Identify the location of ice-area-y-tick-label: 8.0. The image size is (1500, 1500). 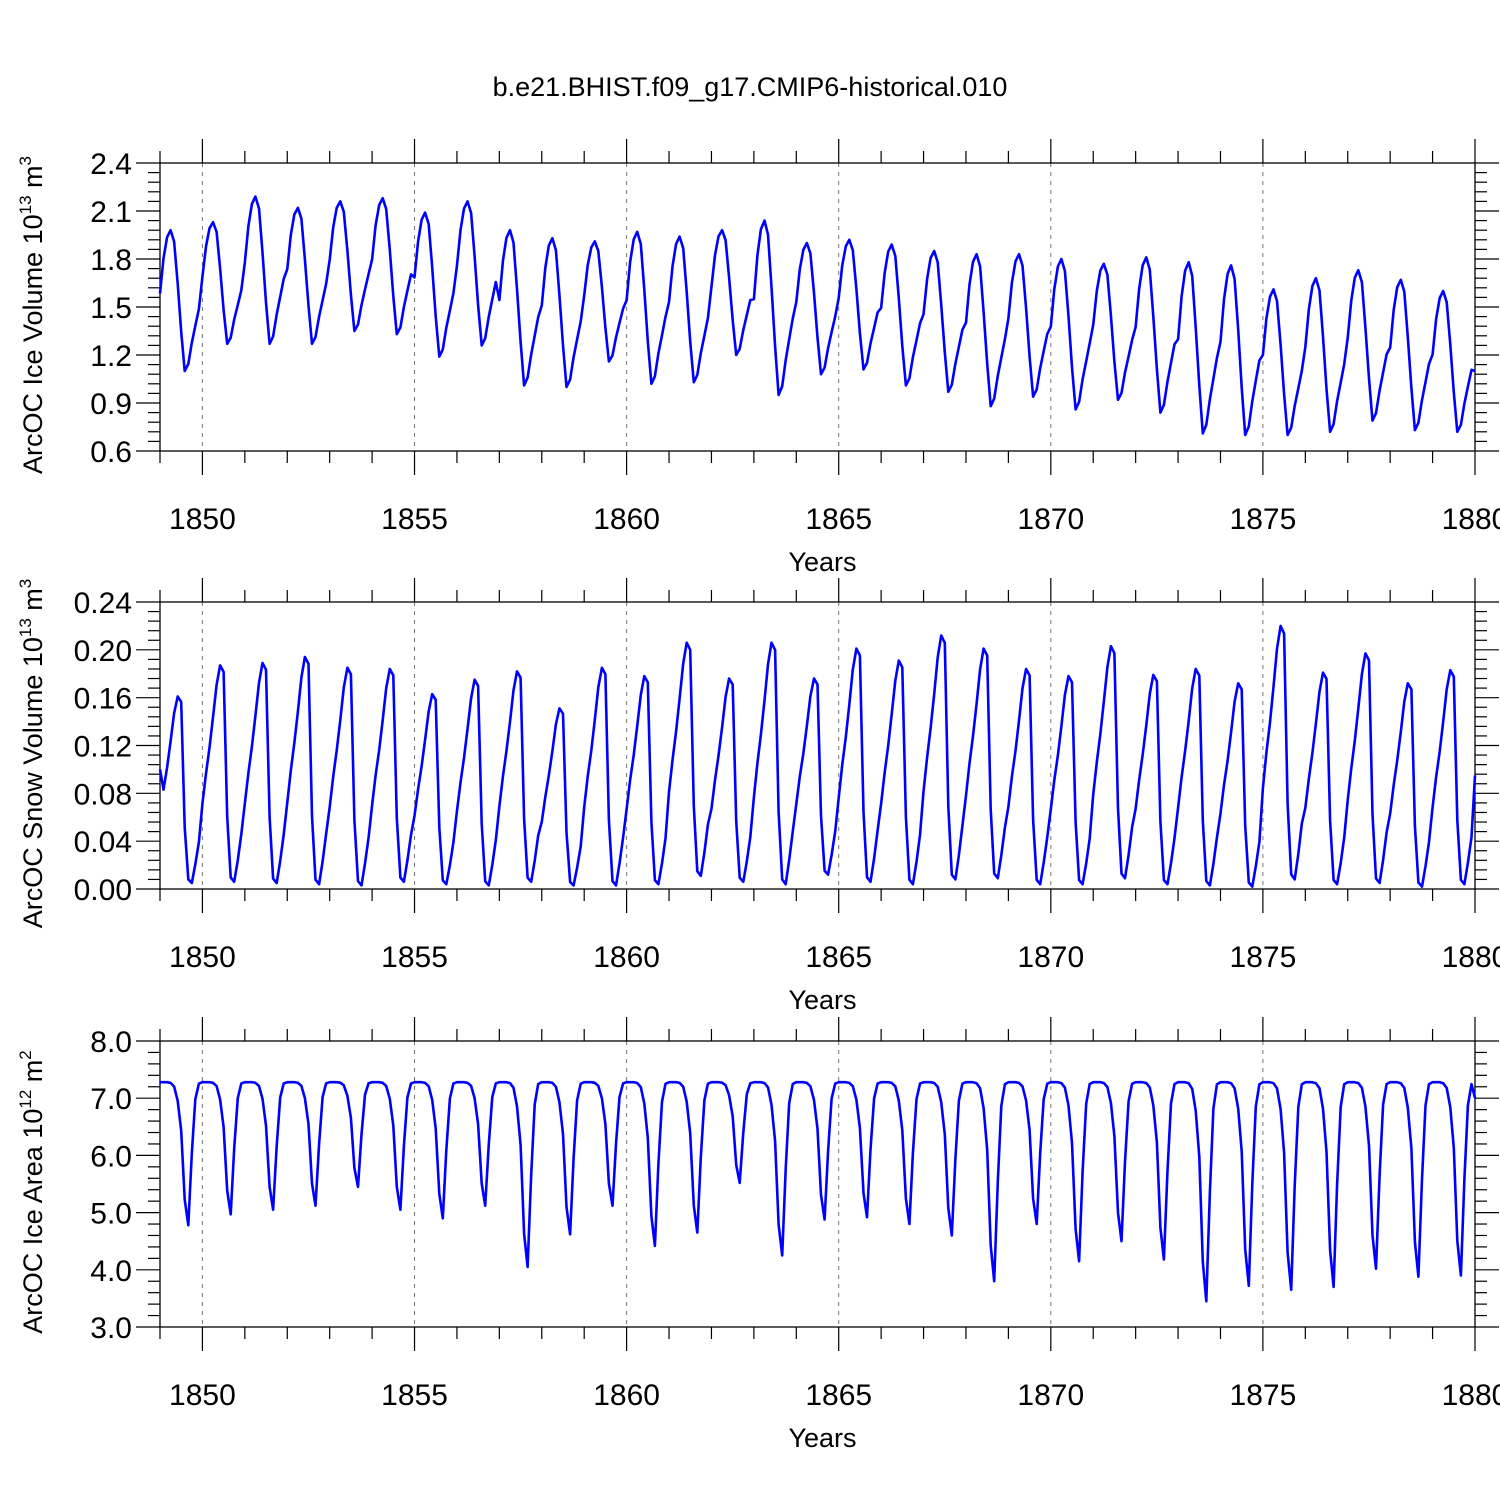
(111, 1042).